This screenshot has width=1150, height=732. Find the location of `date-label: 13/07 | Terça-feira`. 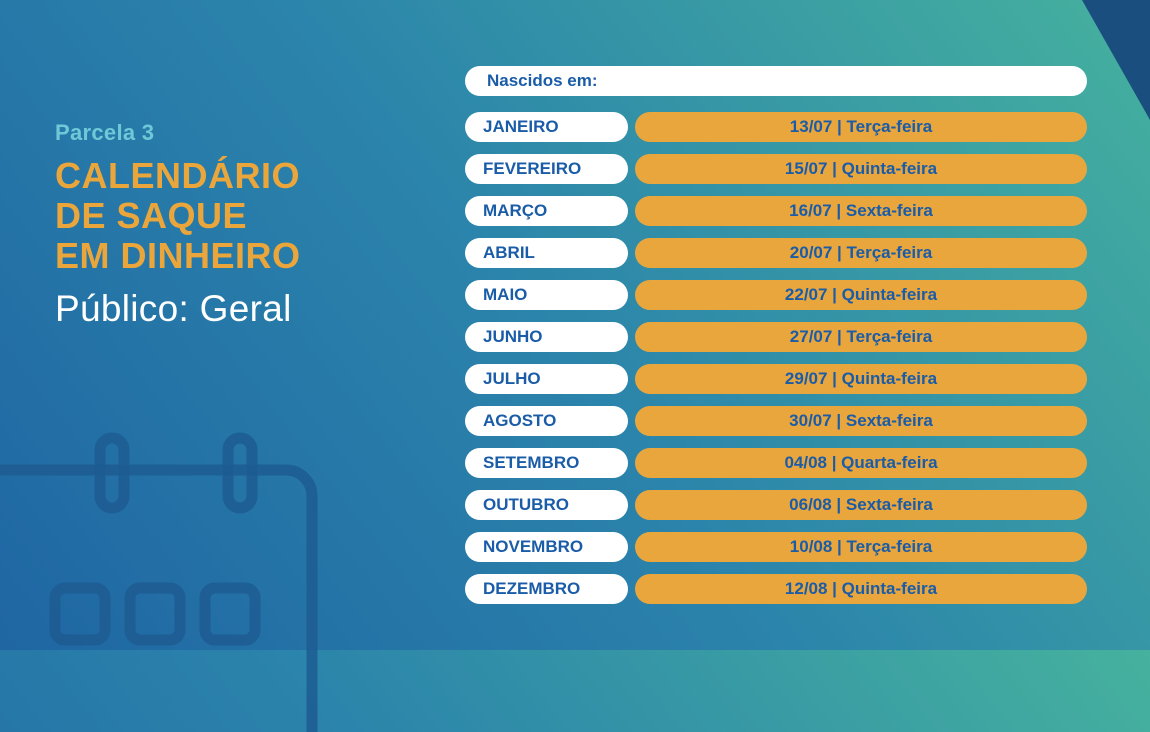

date-label: 13/07 | Terça-feira is located at coordinates (861, 126).